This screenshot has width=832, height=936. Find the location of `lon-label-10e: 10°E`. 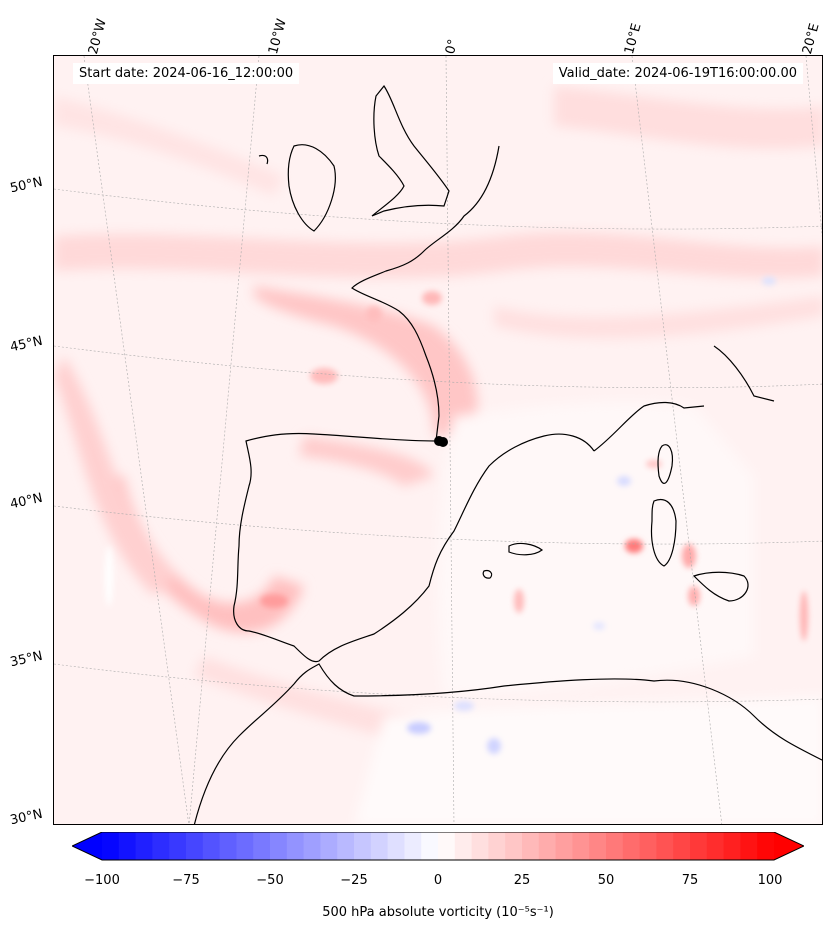

lon-label-10e: 10°E is located at coordinates (633, 38).